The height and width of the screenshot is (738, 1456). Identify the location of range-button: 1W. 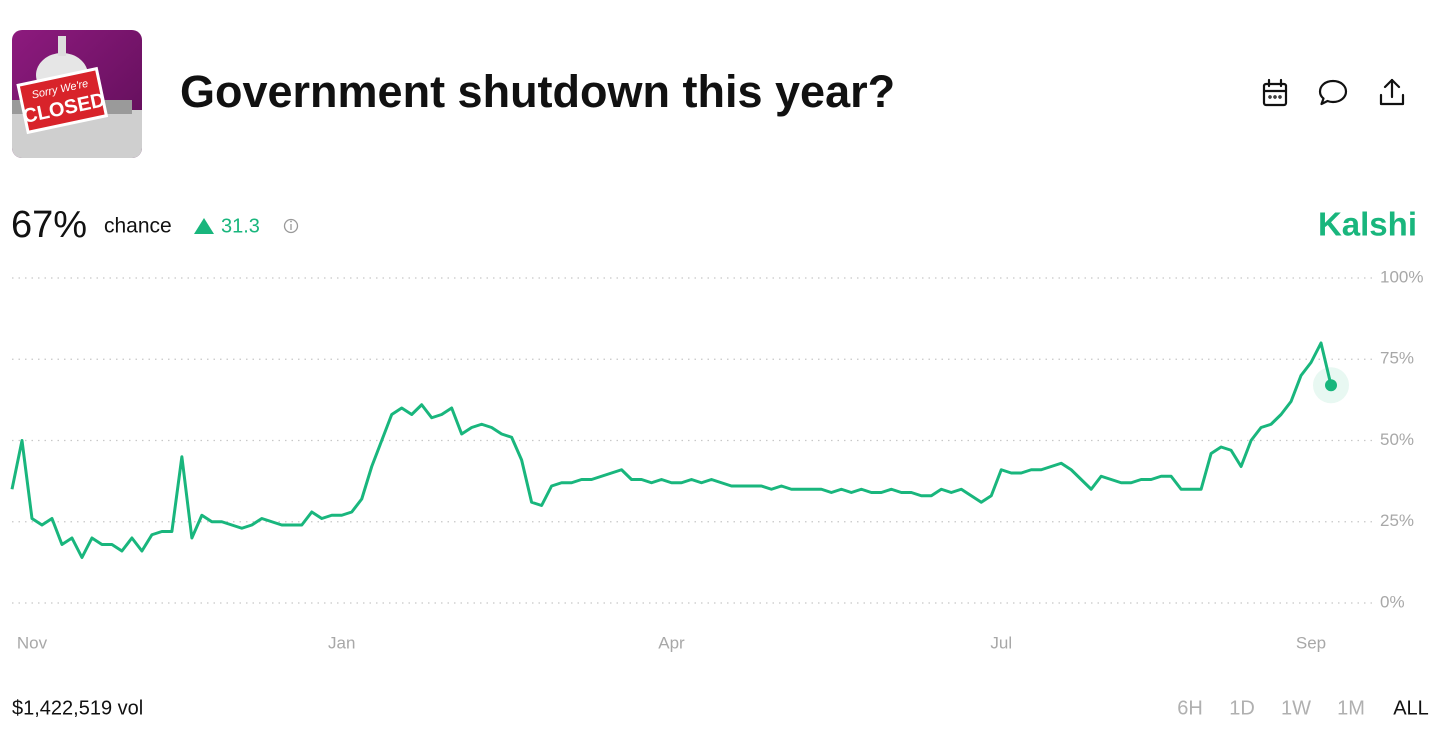
(1296, 708).